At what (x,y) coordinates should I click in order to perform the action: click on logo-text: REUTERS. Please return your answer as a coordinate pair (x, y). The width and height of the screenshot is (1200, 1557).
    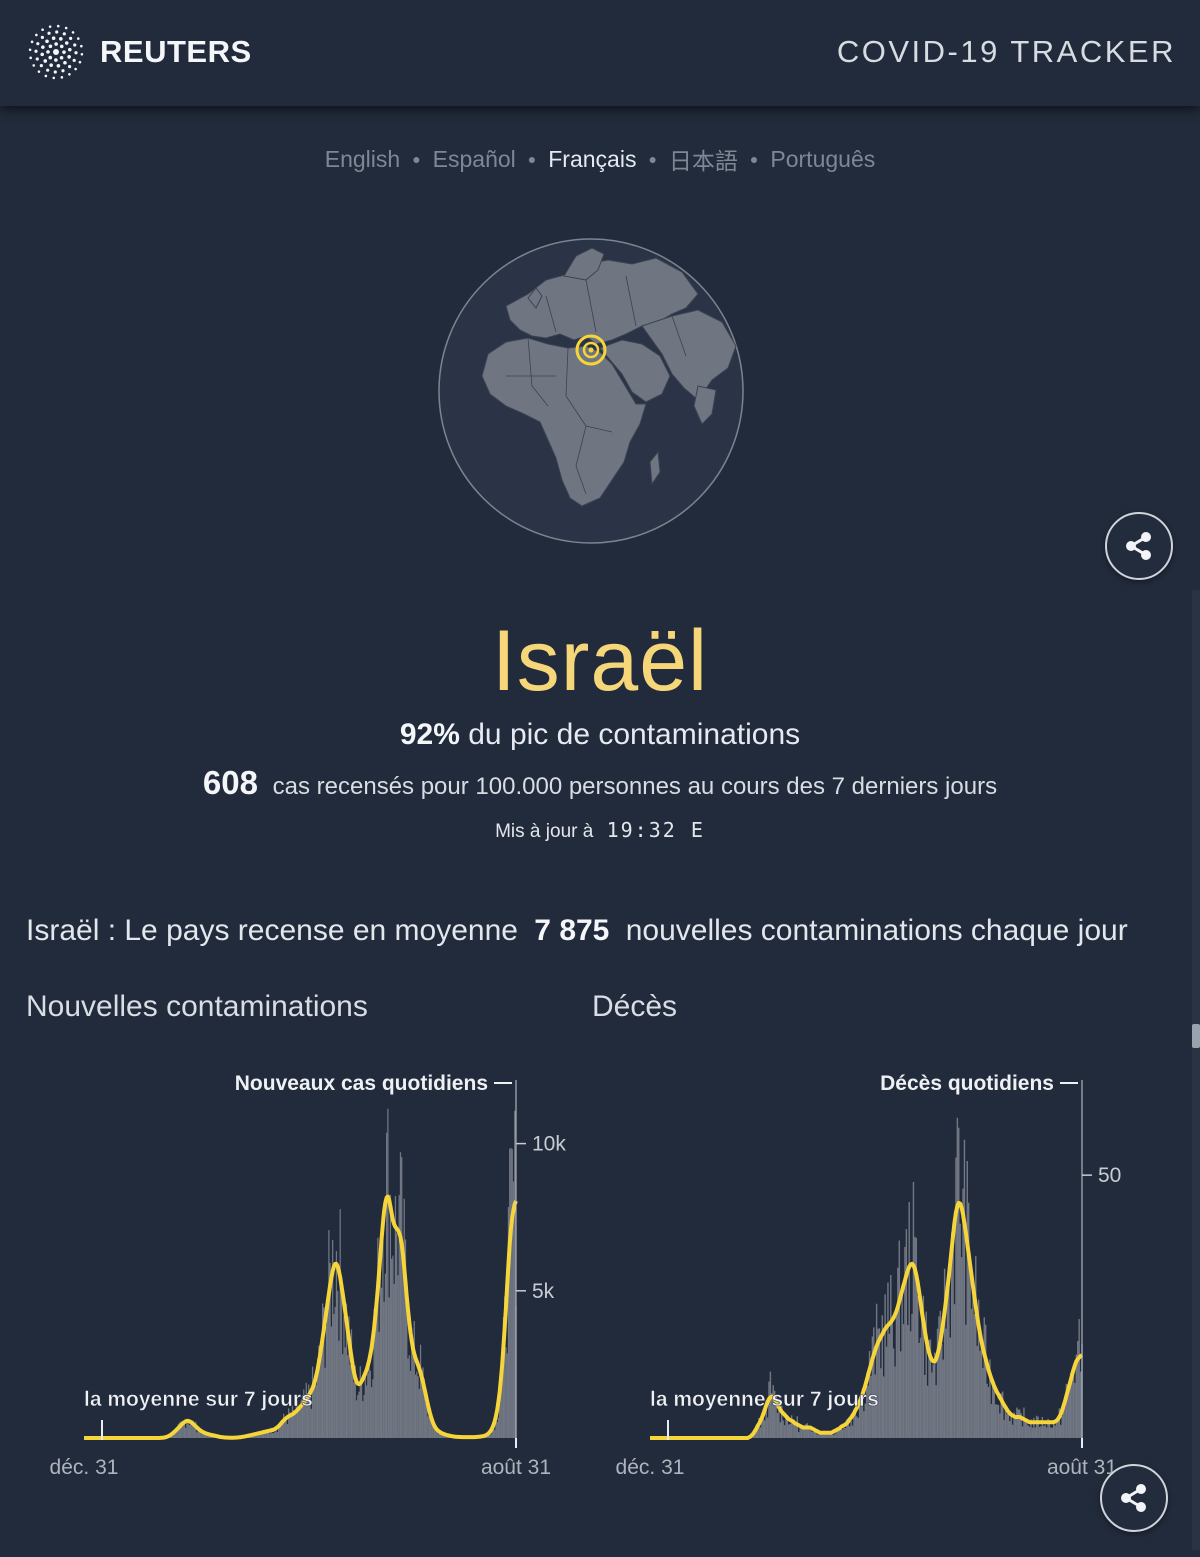
    Looking at the image, I should click on (176, 51).